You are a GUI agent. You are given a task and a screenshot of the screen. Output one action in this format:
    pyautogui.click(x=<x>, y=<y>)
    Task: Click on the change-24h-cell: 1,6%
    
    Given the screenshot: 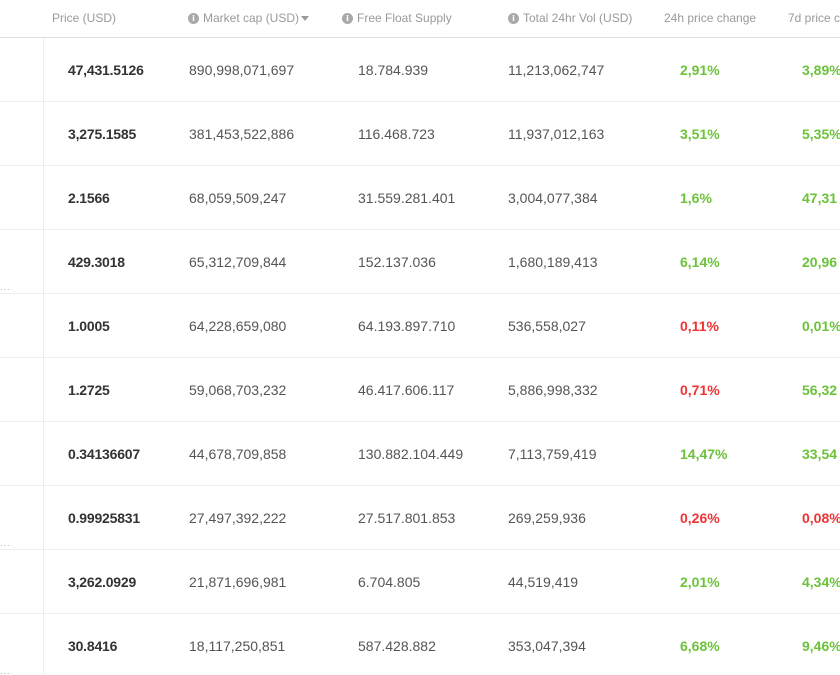 What is the action you would take?
    pyautogui.click(x=696, y=198)
    